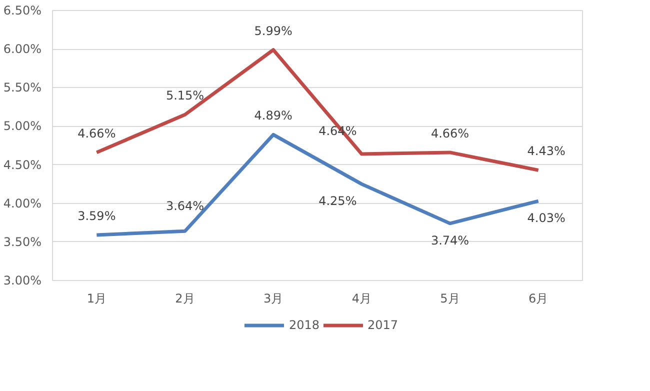  I want to click on x-tick-label: 2月, so click(185, 299).